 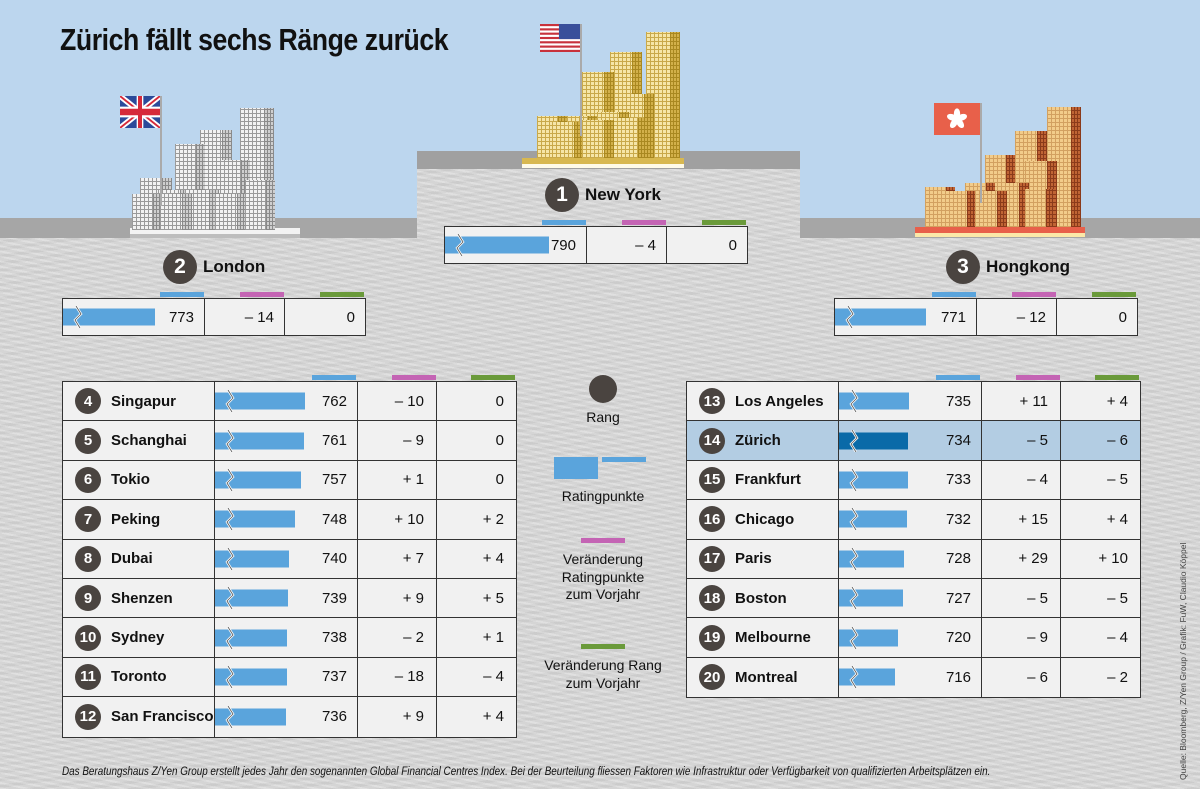 What do you see at coordinates (493, 638) in the screenshot?
I see `change-rank-cell: + 1` at bounding box center [493, 638].